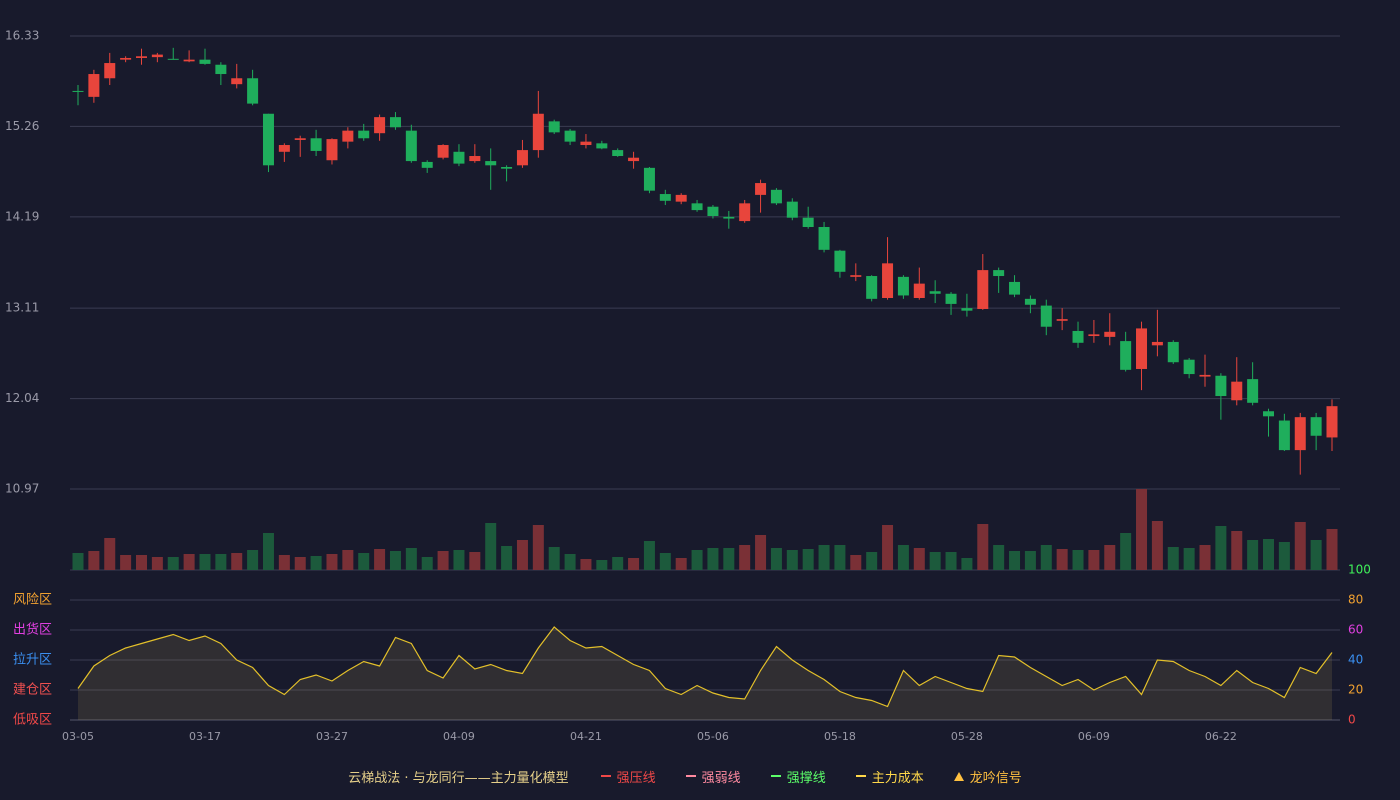 The image size is (1400, 800). What do you see at coordinates (78, 736) in the screenshot?
I see `x-tick-label: 03-05` at bounding box center [78, 736].